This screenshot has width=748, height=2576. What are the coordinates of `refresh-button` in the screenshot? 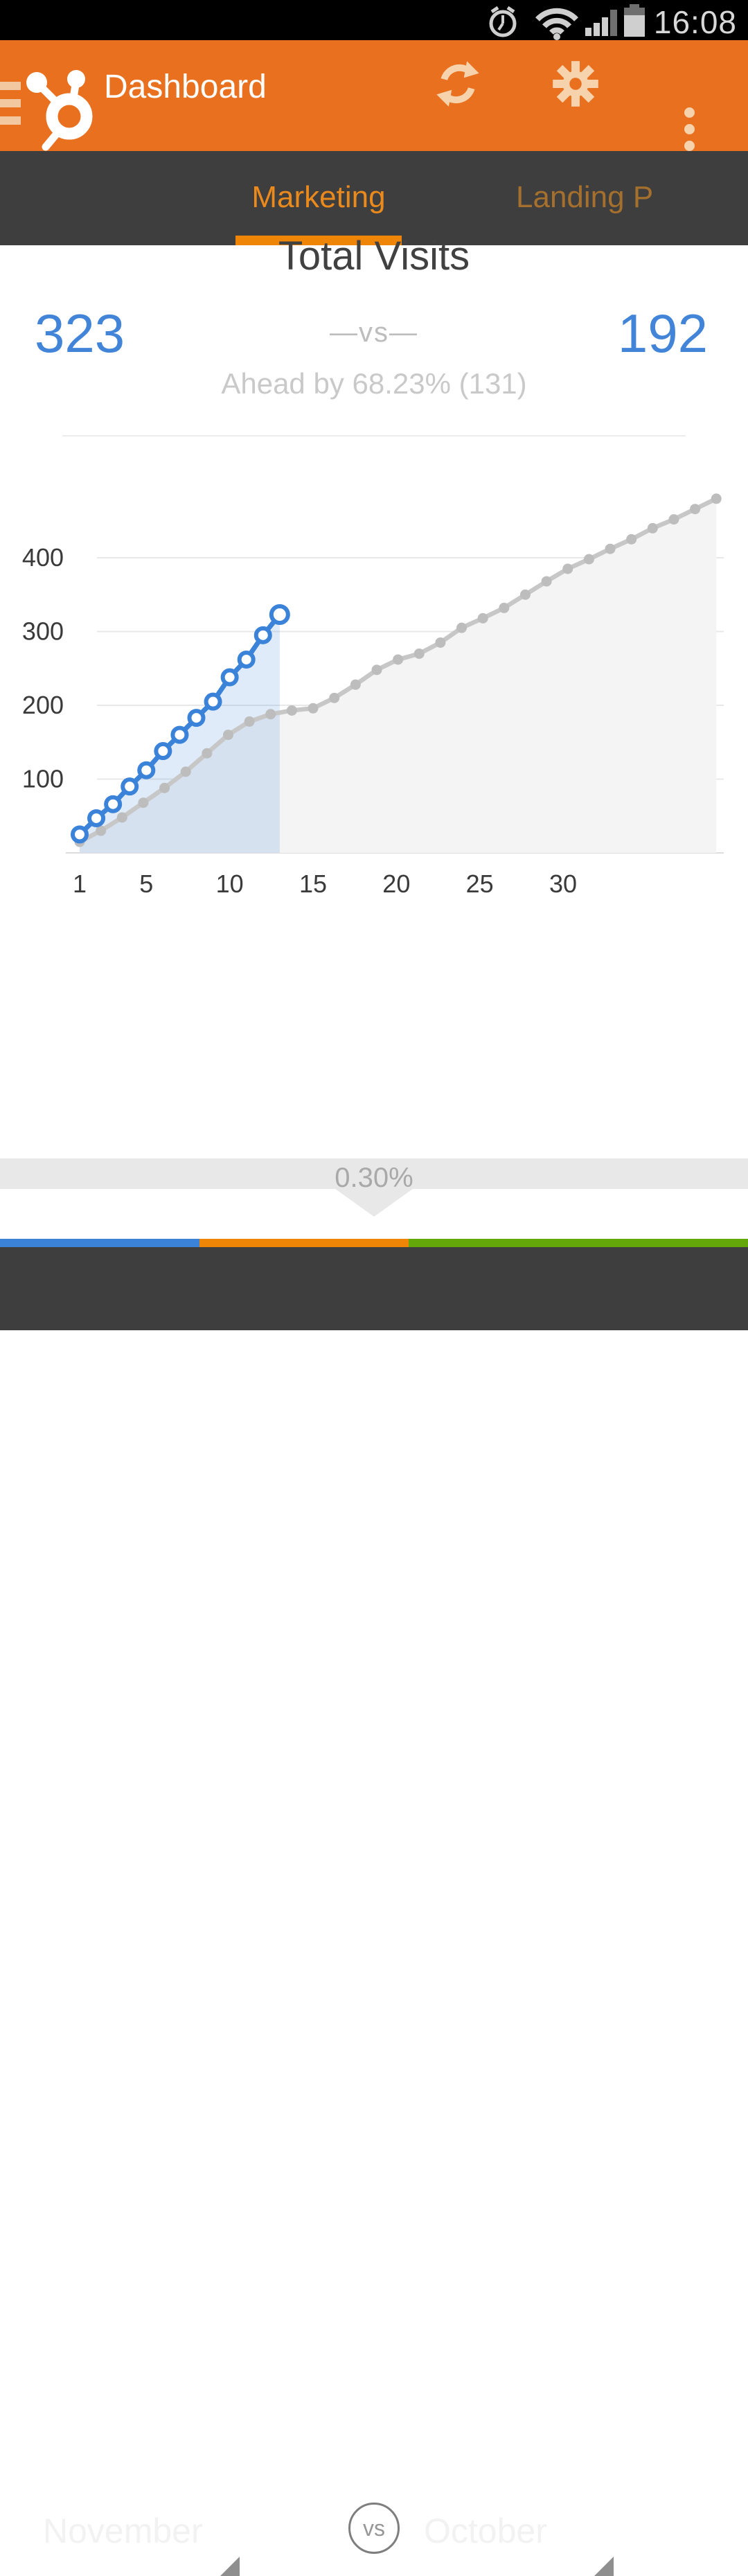 It's located at (458, 84).